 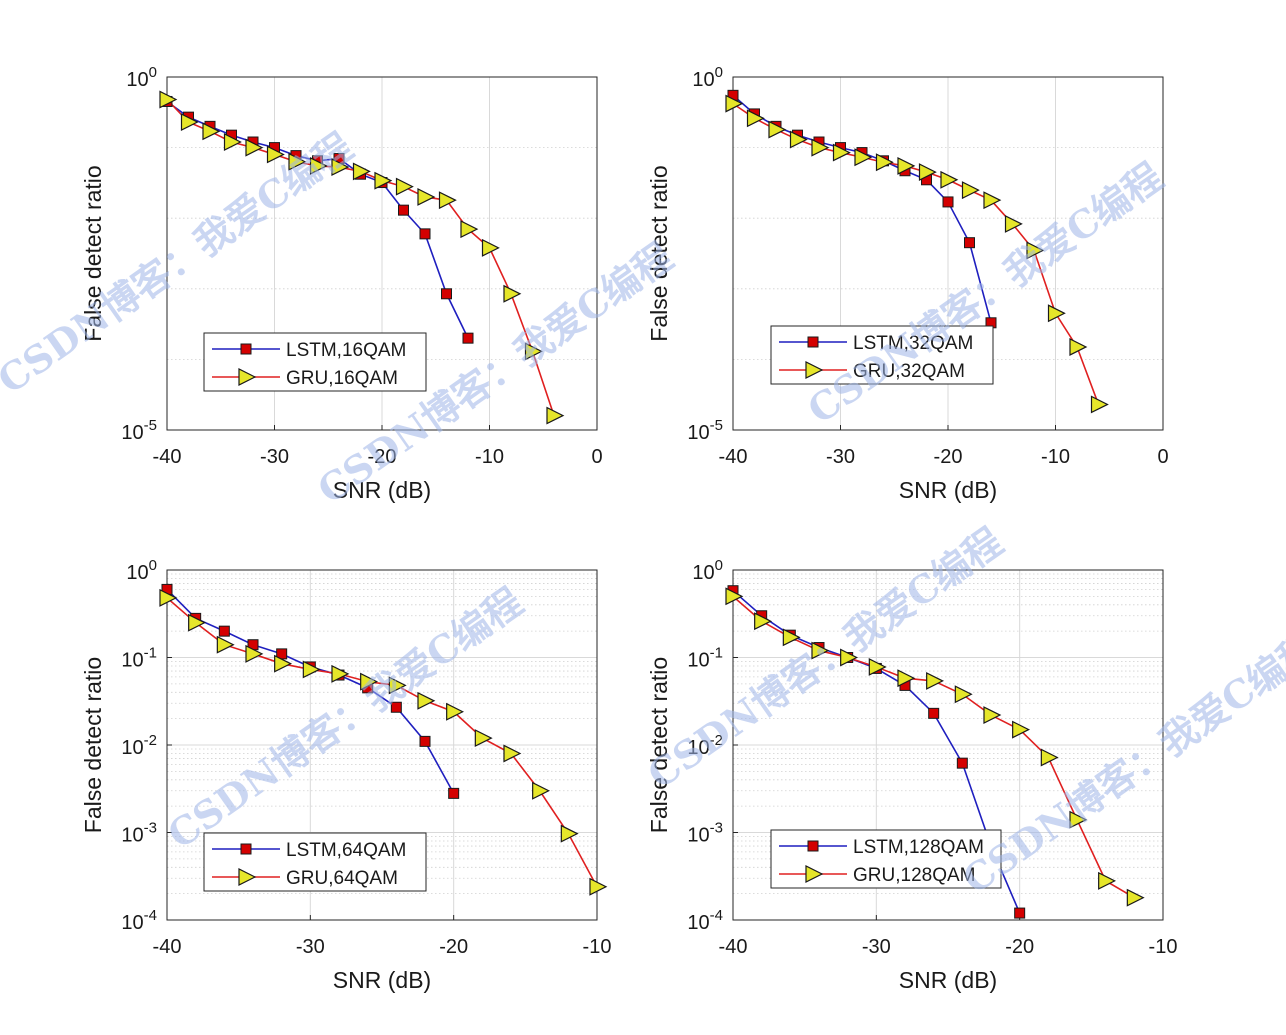 What do you see at coordinates (705, 833) in the screenshot?
I see `y-tick-label: 10⁻³` at bounding box center [705, 833].